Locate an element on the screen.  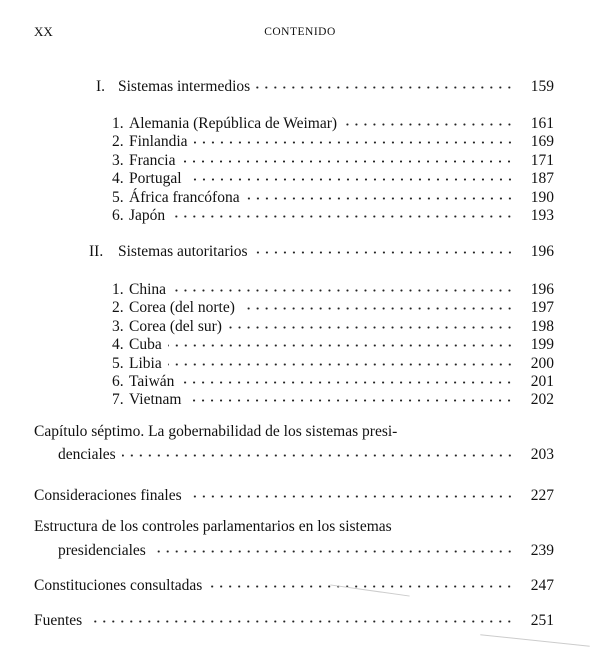
page-number: 199 is located at coordinates (542, 344).